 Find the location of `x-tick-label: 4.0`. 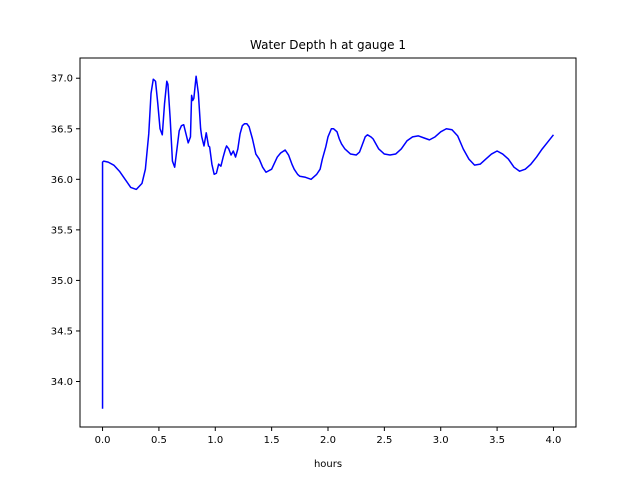

x-tick-label: 4.0 is located at coordinates (554, 440).